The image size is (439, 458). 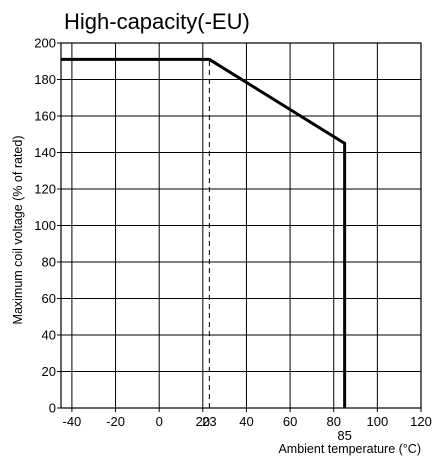 What do you see at coordinates (45, 79) in the screenshot?
I see `y-tick-label: 180` at bounding box center [45, 79].